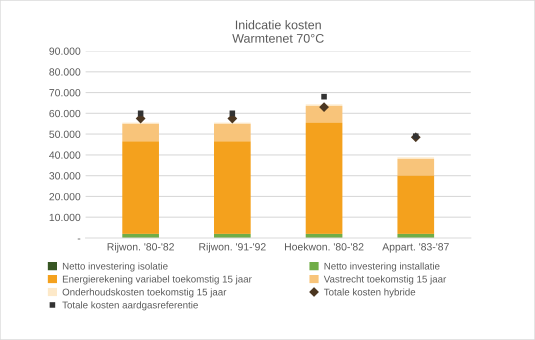  What do you see at coordinates (64, 72) in the screenshot?
I see `y-tick-label: 80.000` at bounding box center [64, 72].